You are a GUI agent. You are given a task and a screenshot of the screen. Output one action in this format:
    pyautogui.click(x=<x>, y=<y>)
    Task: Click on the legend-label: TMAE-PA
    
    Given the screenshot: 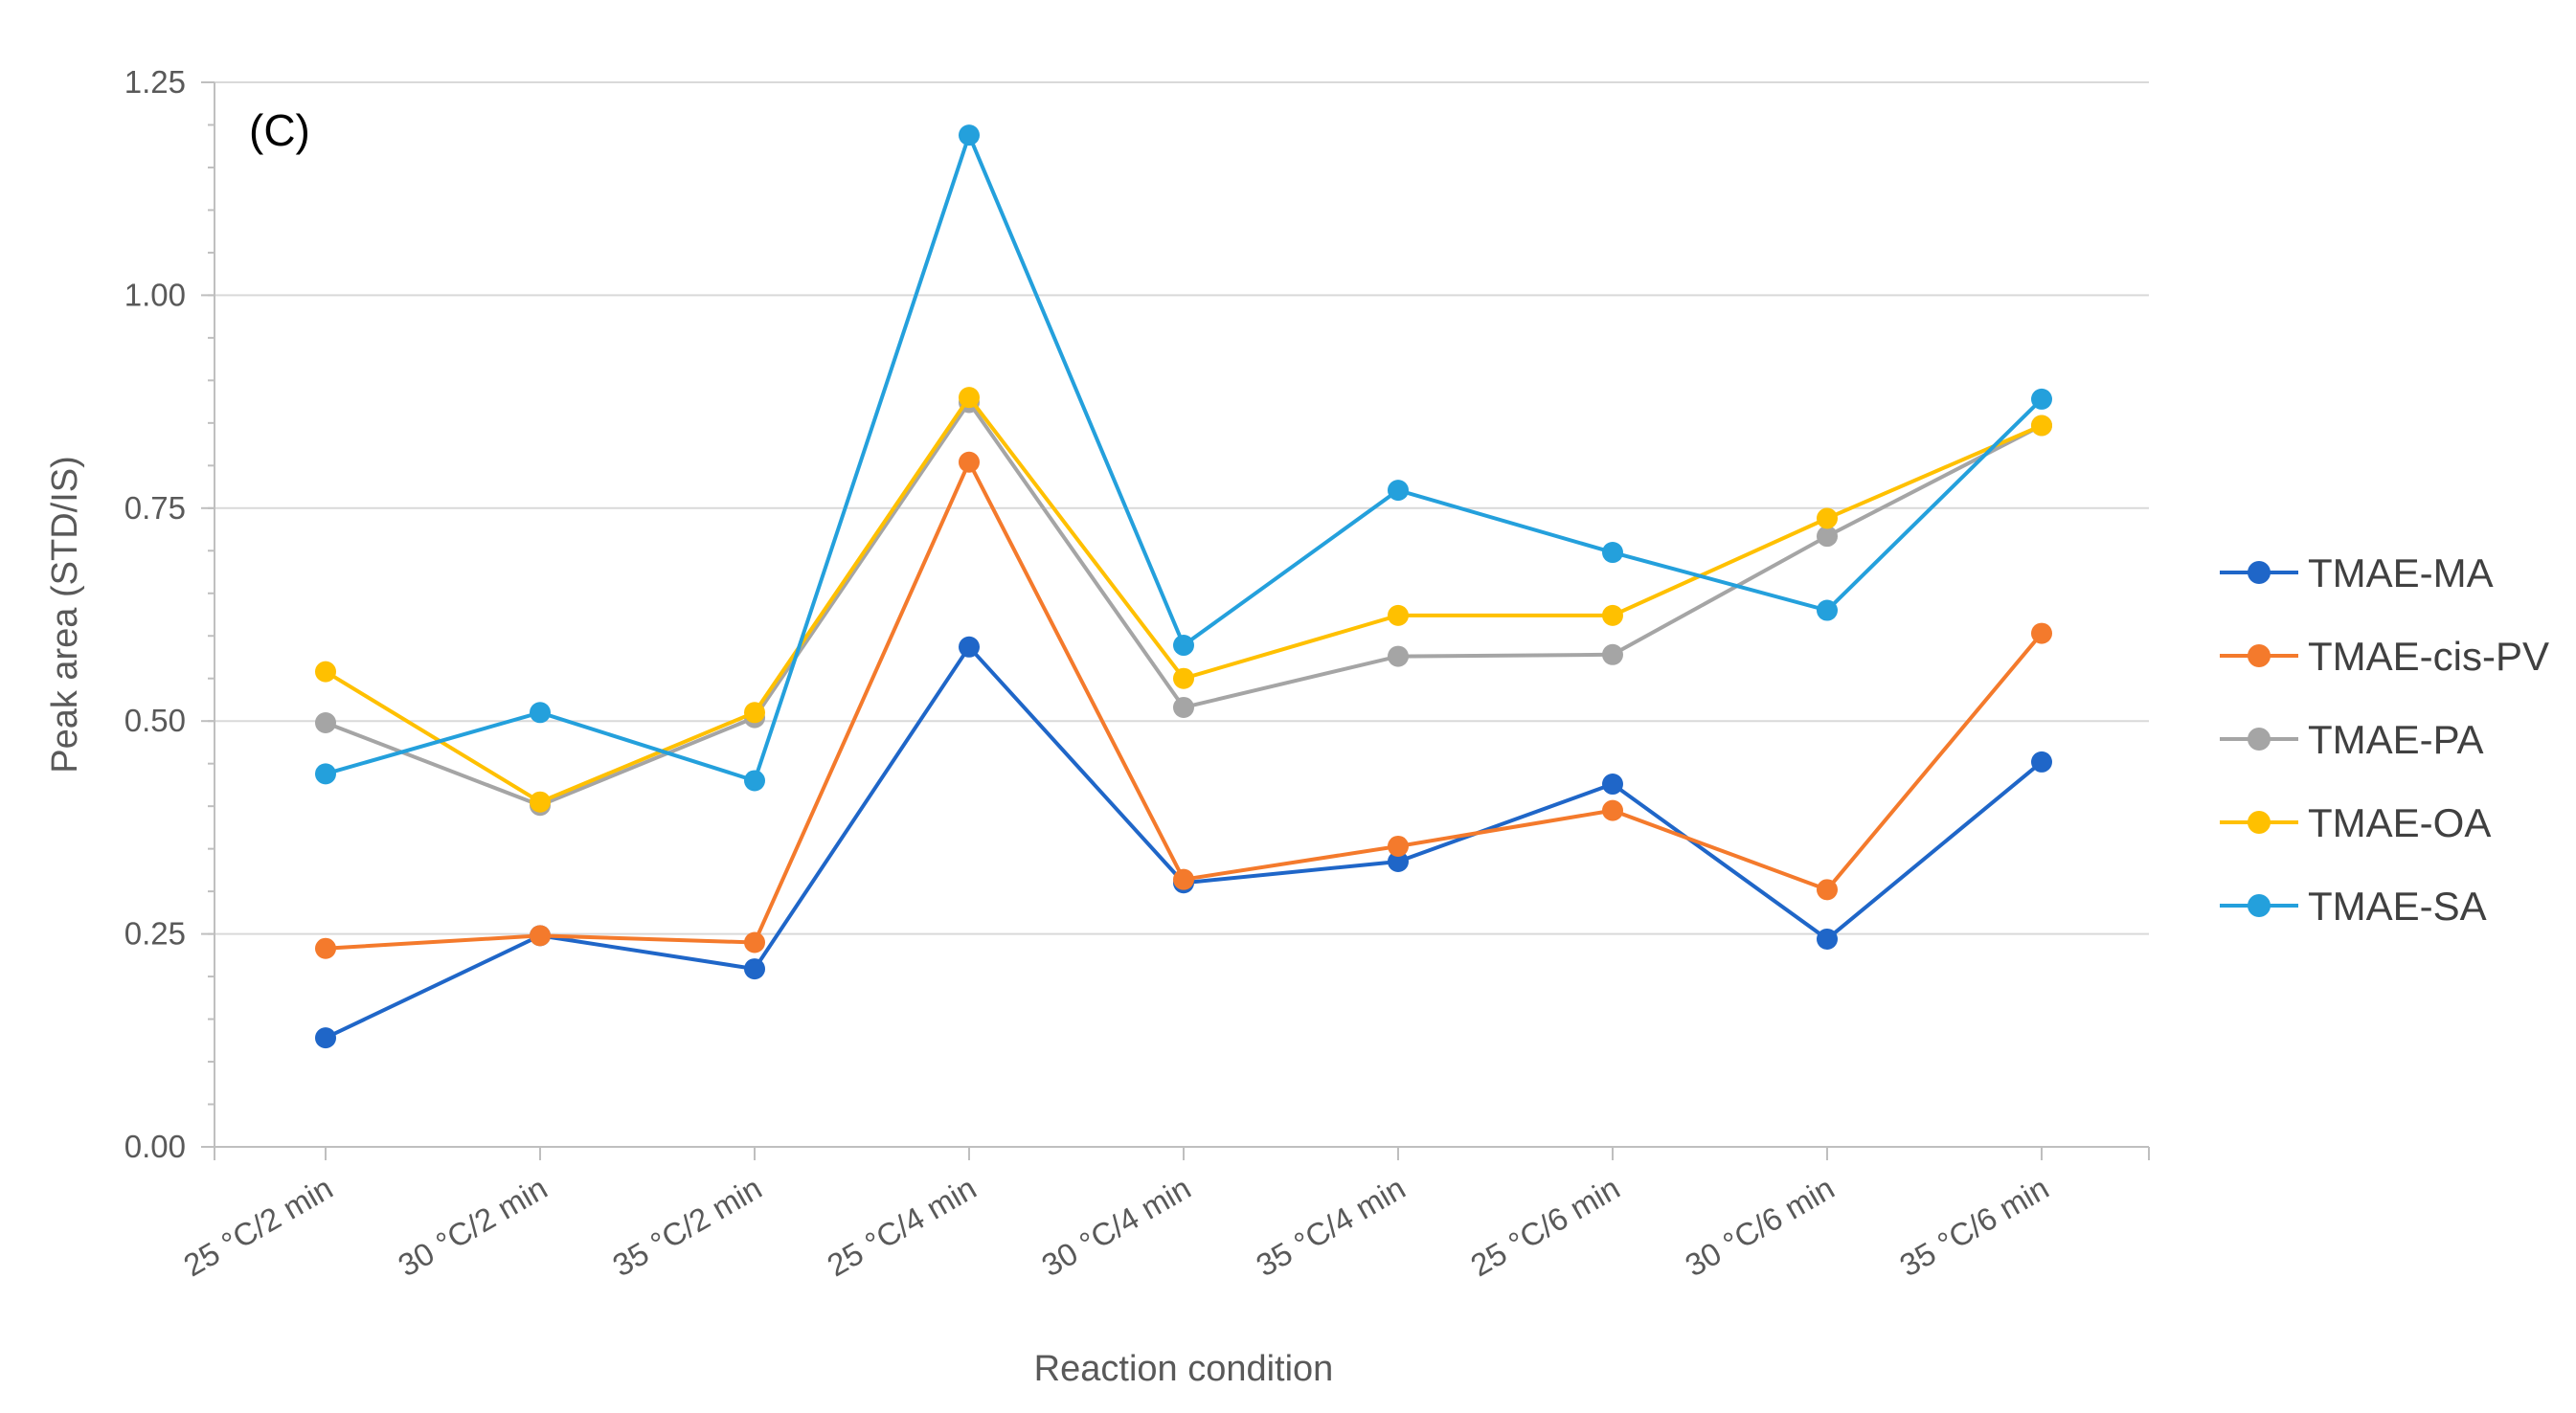 What is the action you would take?
    pyautogui.click(x=2396, y=739)
    